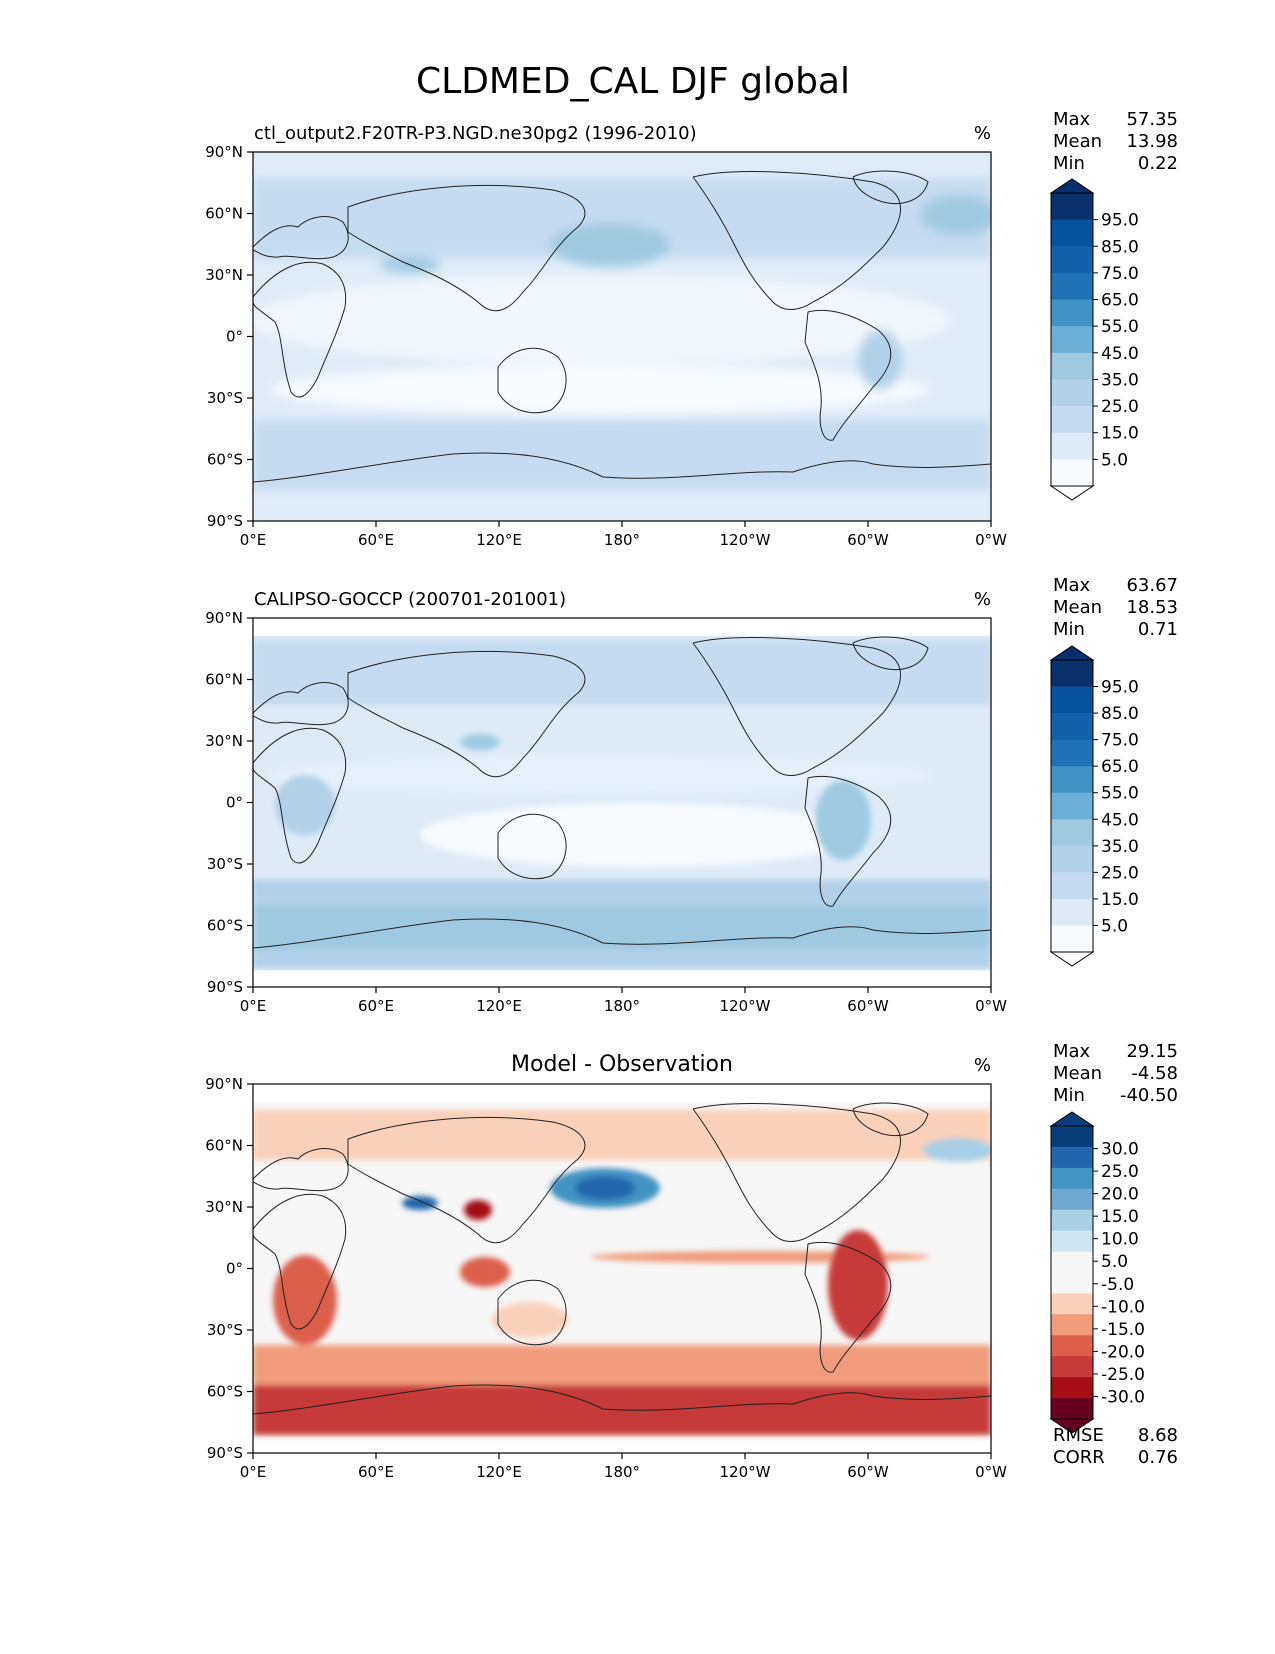 The width and height of the screenshot is (1275, 1654). Describe the element at coordinates (530, 1320) in the screenshot. I see `field-australia-neg` at that location.